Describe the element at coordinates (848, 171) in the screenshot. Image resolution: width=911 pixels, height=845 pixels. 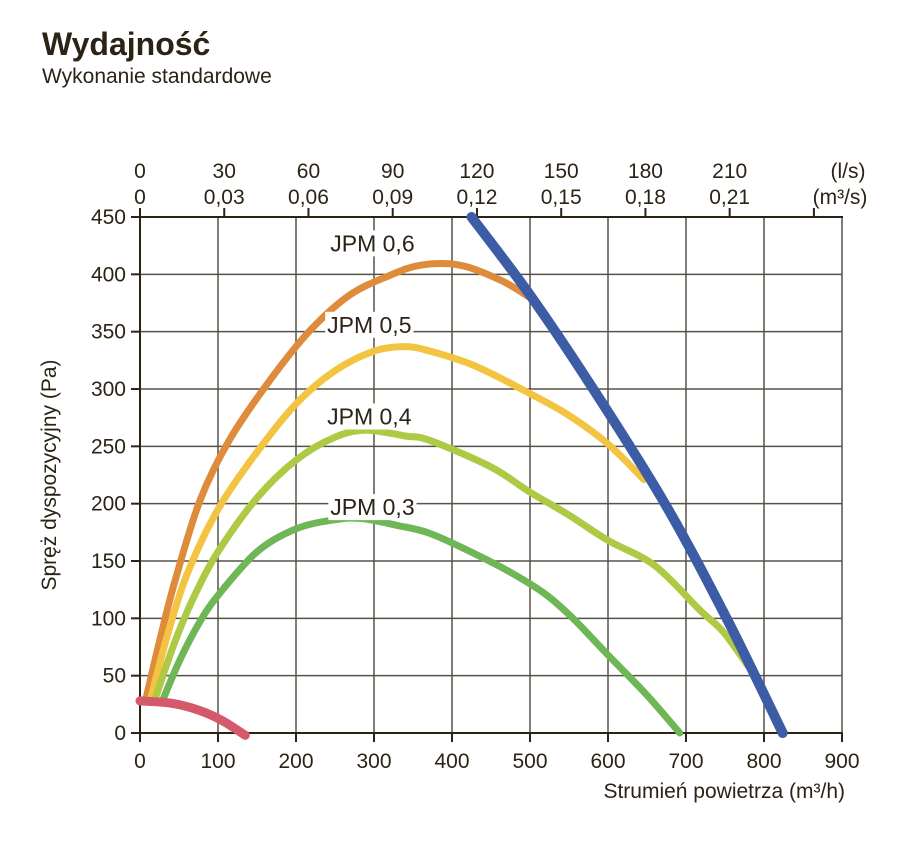
I see `top-axis-unit-ls: (l/s)` at that location.